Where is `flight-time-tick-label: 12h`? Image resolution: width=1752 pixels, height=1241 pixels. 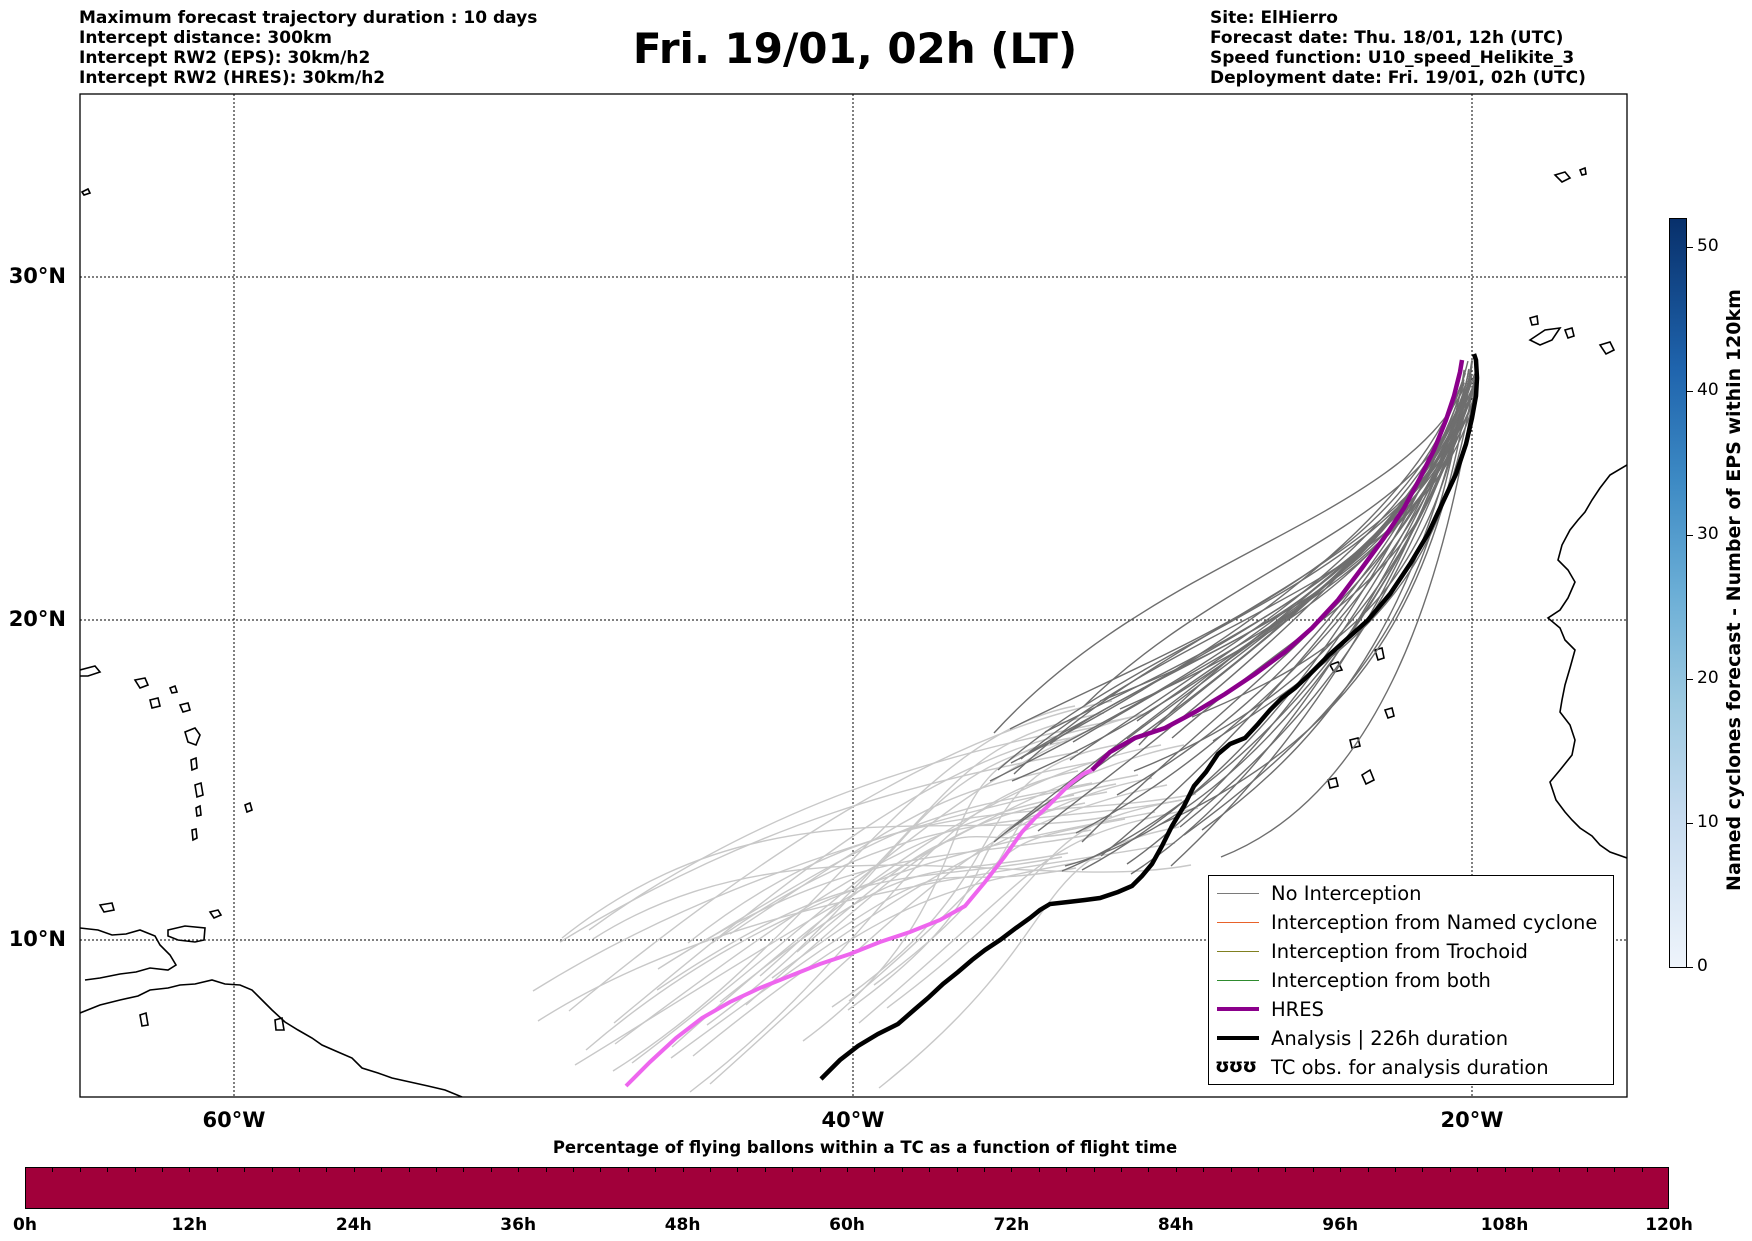 flight-time-tick-label: 12h is located at coordinates (189, 1225).